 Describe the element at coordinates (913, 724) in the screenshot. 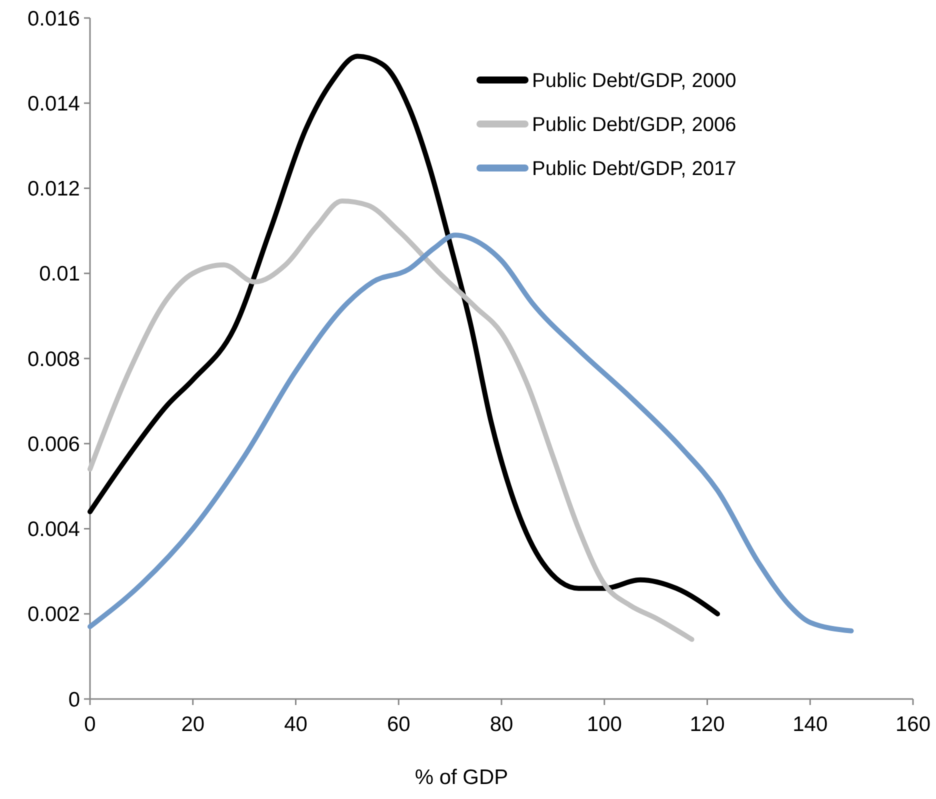

I see `x-tick-label: 160` at that location.